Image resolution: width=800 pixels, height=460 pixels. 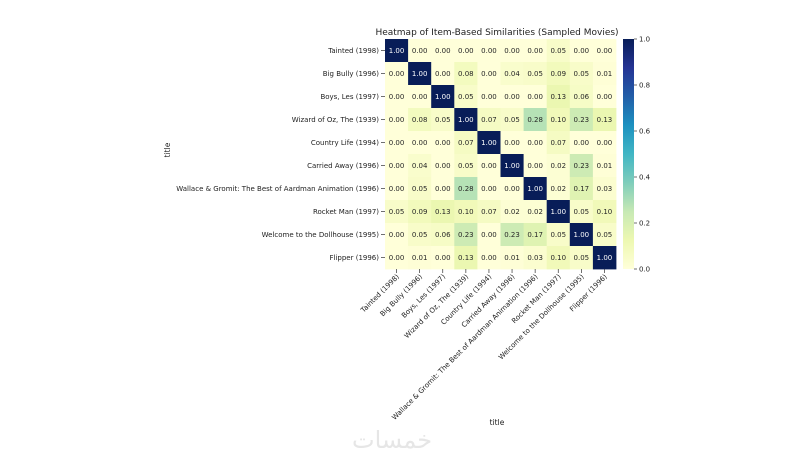 I want to click on x-axis-label: title, so click(x=497, y=422).